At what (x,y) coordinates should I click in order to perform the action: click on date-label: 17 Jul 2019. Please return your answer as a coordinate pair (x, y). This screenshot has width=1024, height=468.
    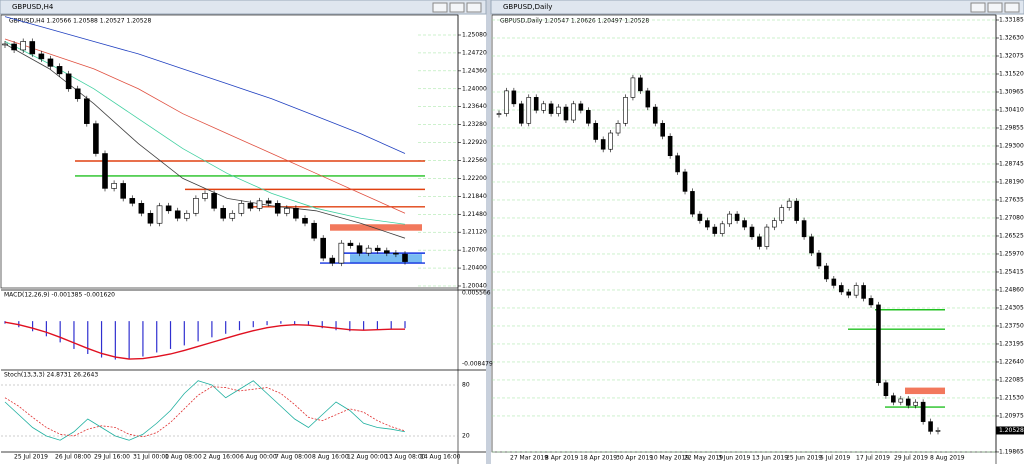
    Looking at the image, I should click on (873, 458).